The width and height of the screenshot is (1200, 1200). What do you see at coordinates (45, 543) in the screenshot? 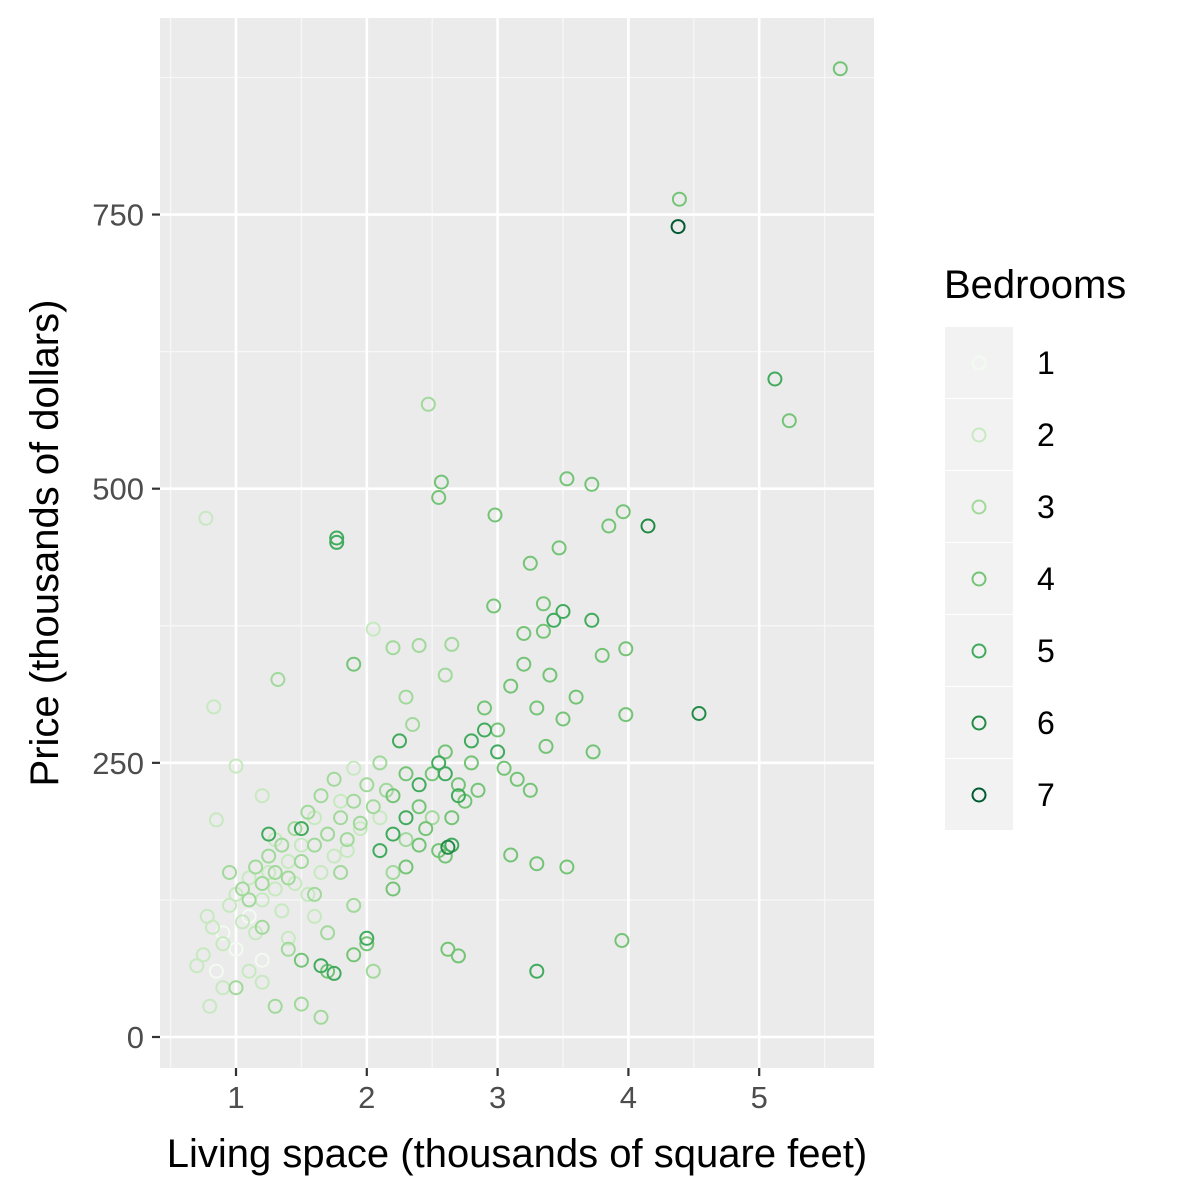
I see `y-axis-title: Price (thousands of dollars)` at bounding box center [45, 543].